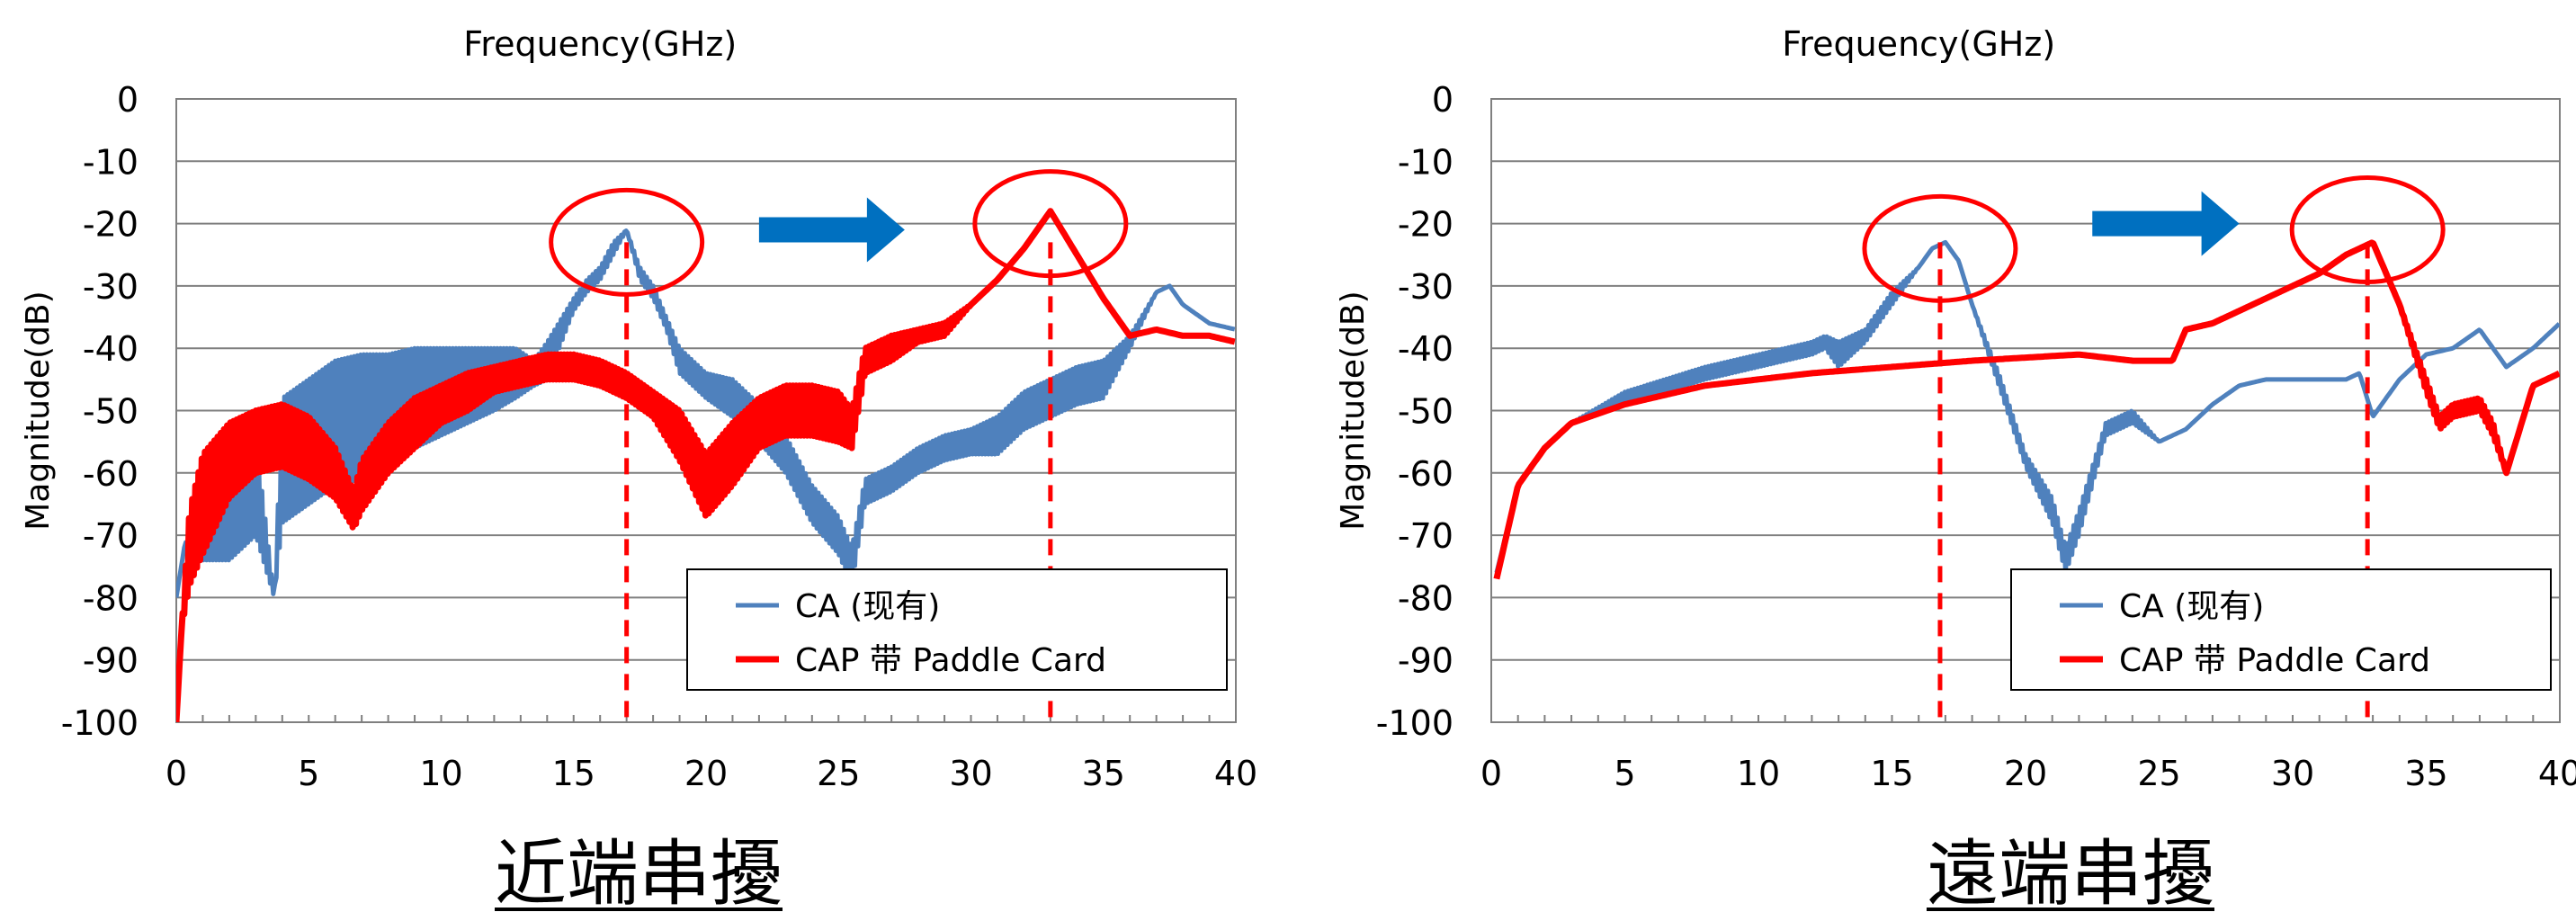 Image resolution: width=2576 pixels, height=921 pixels. I want to click on caption-near-end: 近端串擾, so click(639, 874).